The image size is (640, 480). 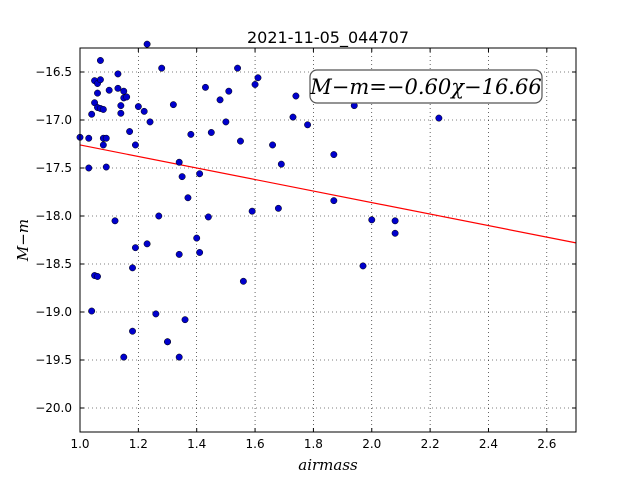 What do you see at coordinates (53, 240) in the screenshot?
I see `y-tick-labels: −16.5 −17.0 −17.5 −18.0 −18.5 −19.0 −19.5 −20.0` at bounding box center [53, 240].